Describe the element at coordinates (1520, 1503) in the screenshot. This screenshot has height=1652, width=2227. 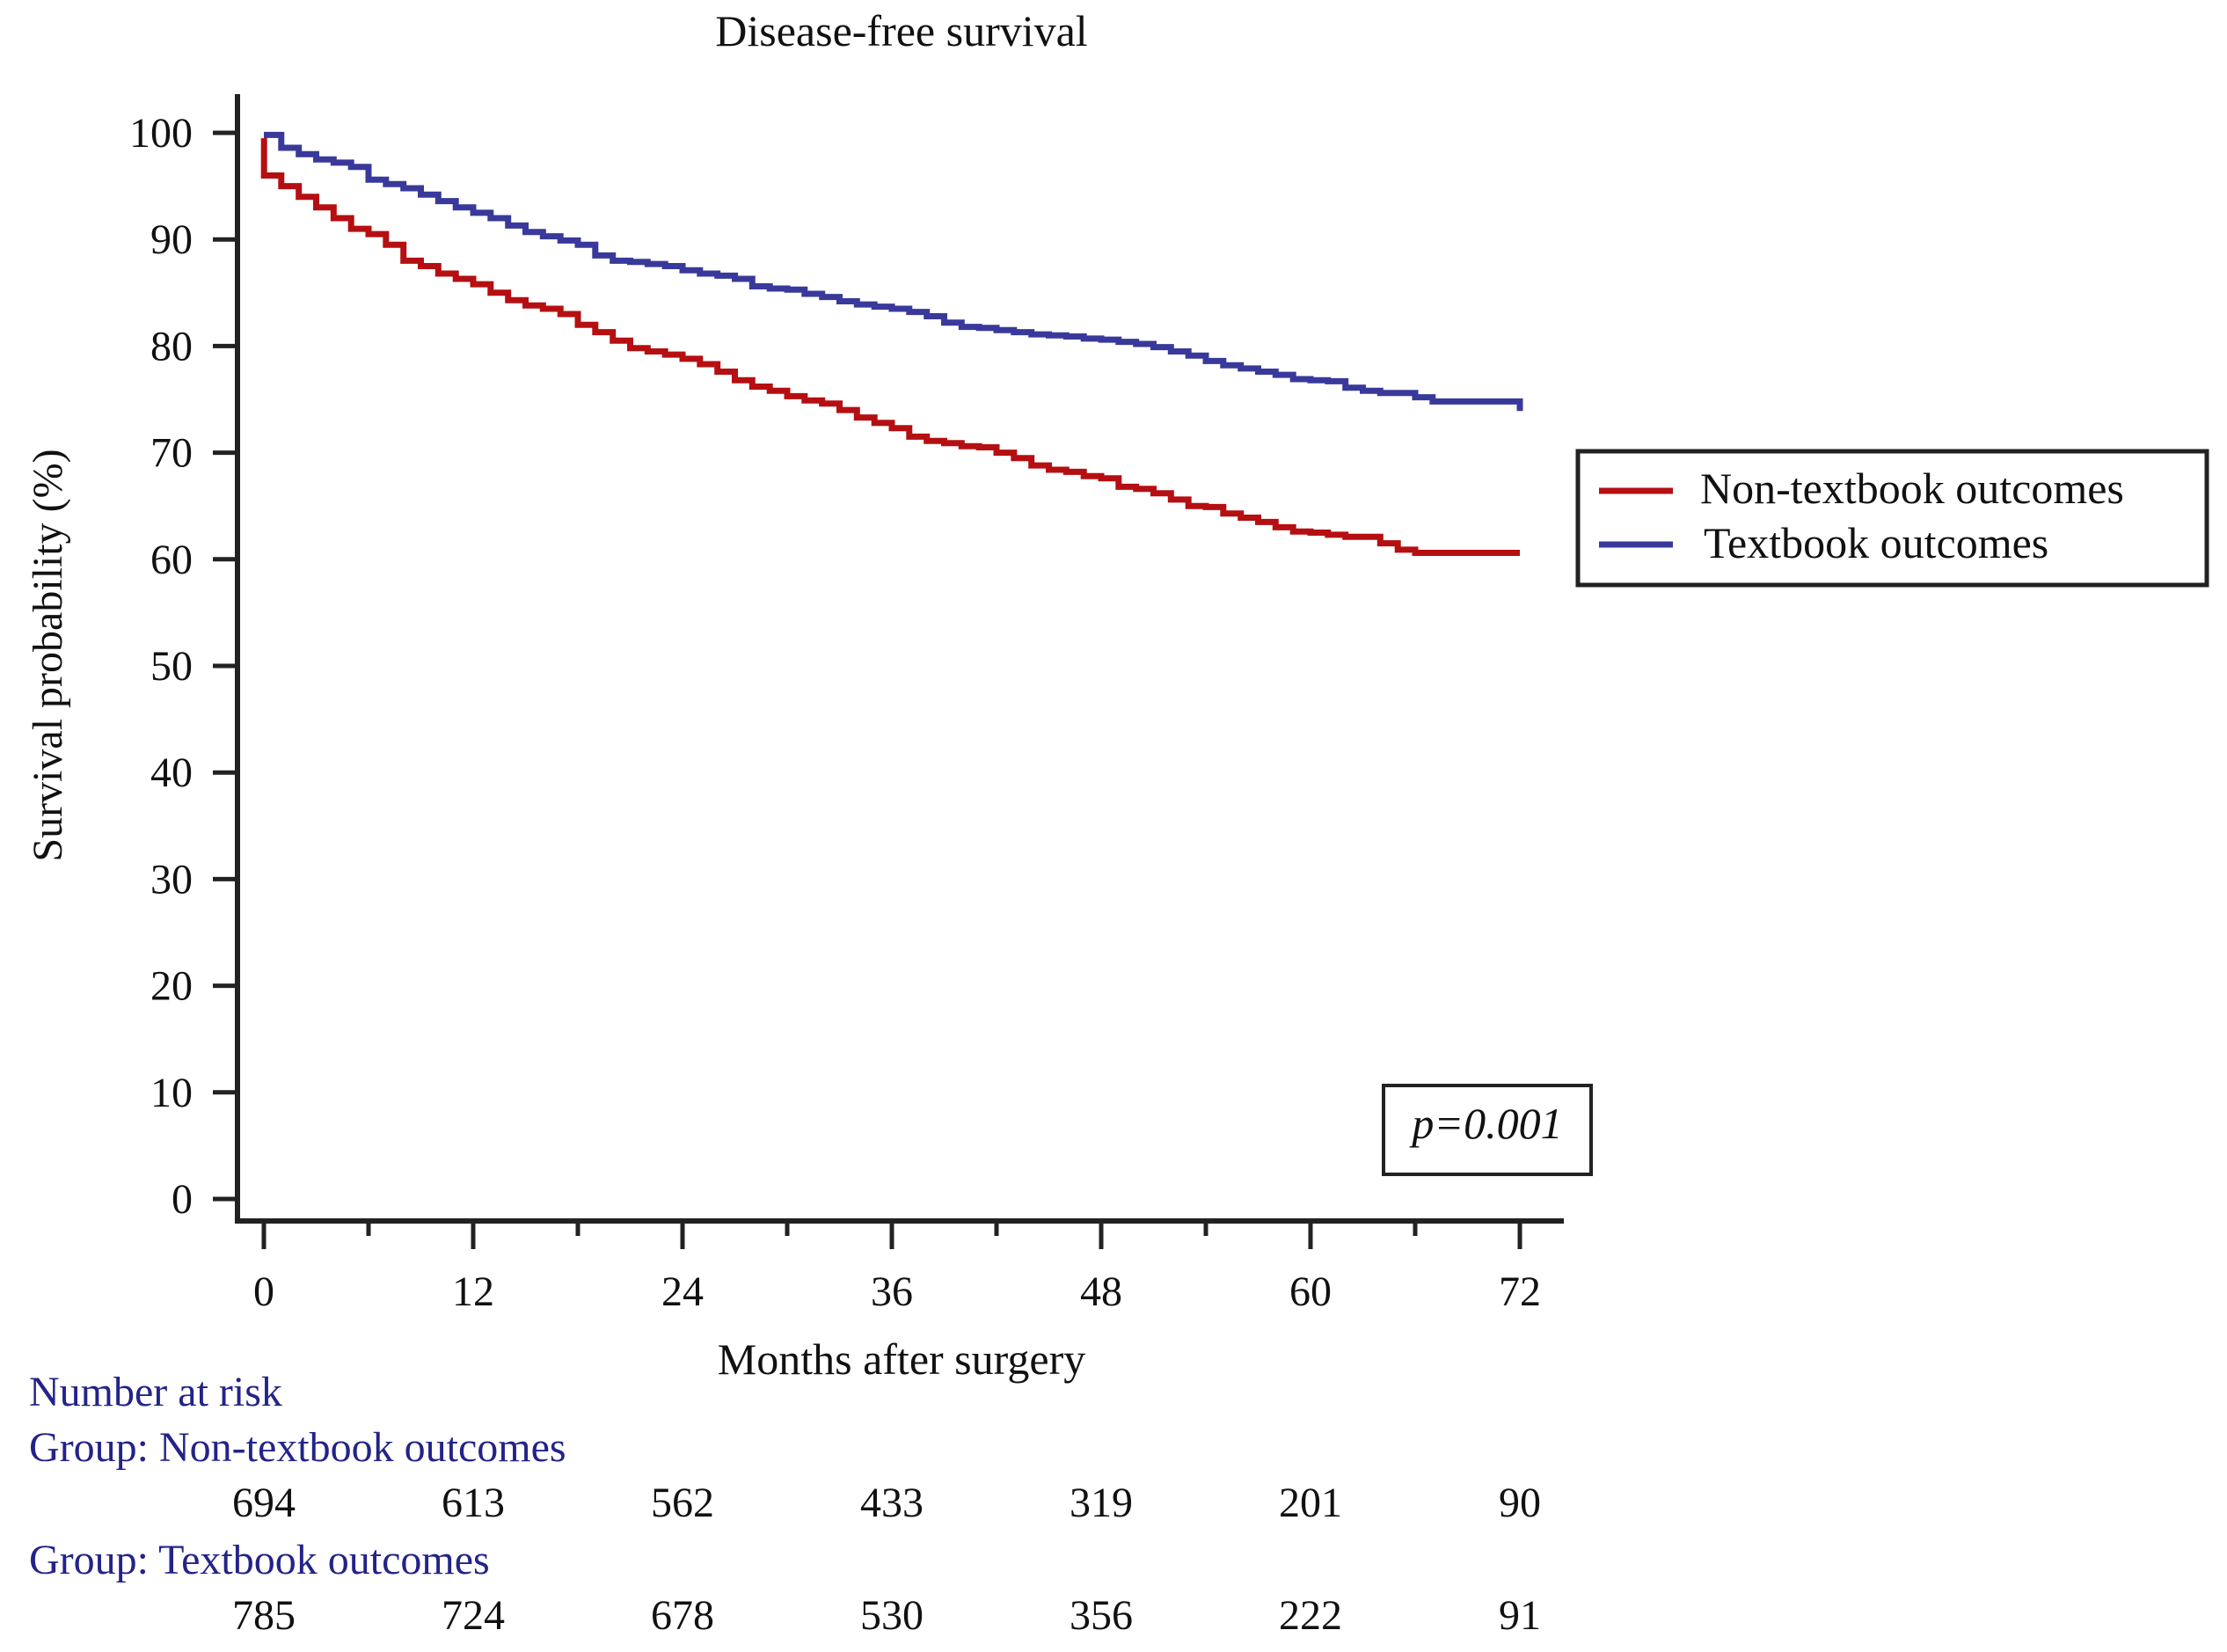
I see `risk-value: 90` at that location.